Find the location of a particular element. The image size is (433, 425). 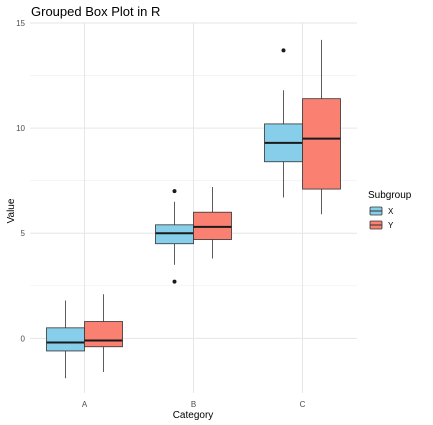

y-tick-label: 0 is located at coordinates (23, 338).